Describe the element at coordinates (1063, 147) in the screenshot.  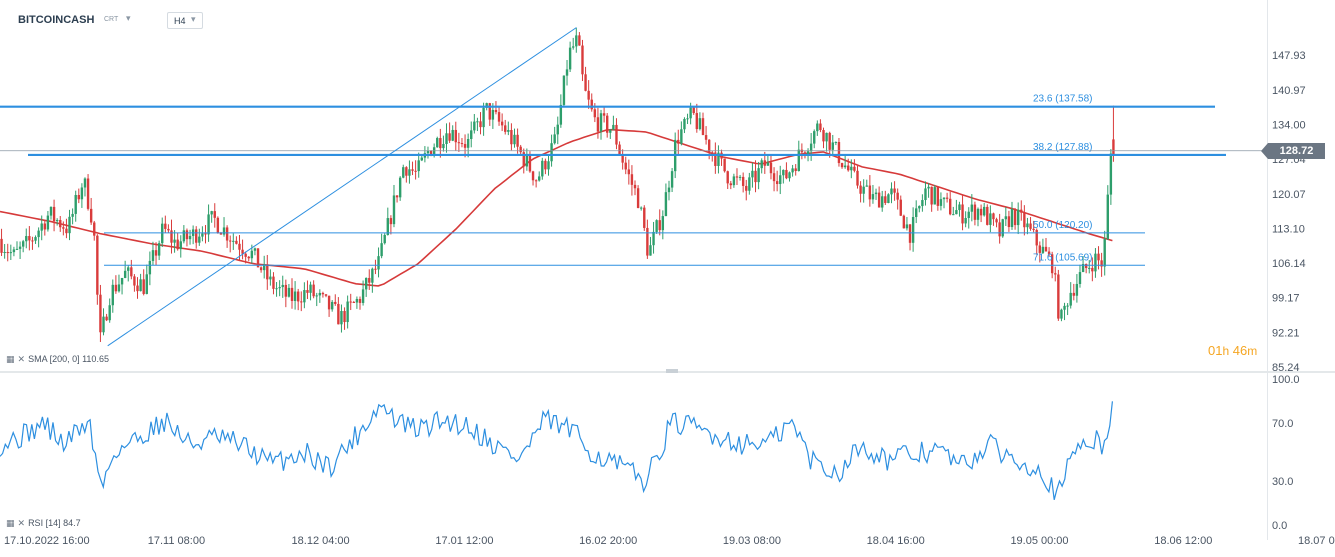
I see `fib-level-label: 38.2 (127.88)` at that location.